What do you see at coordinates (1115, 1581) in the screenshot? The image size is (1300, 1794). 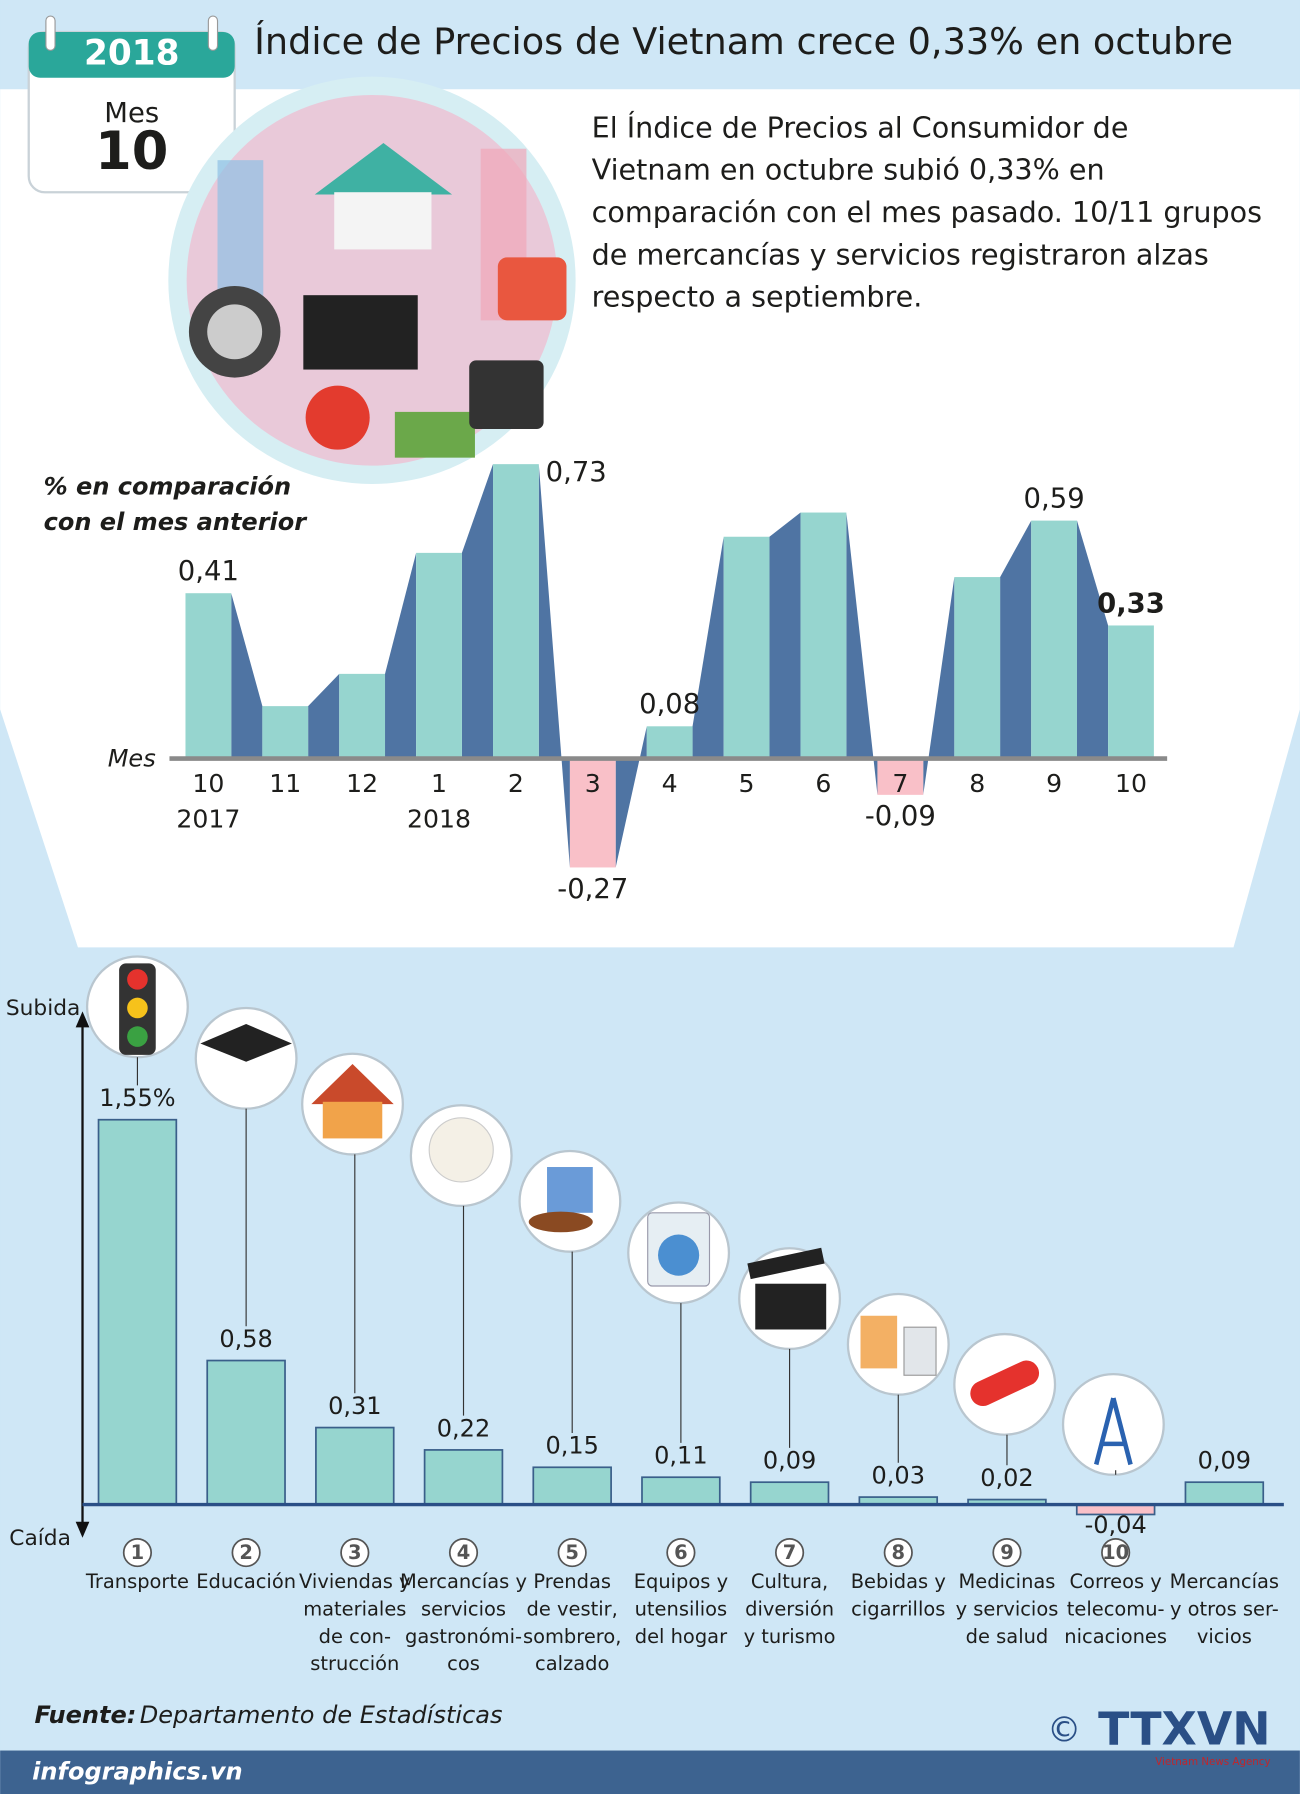 I see `category-label: Correos y` at bounding box center [1115, 1581].